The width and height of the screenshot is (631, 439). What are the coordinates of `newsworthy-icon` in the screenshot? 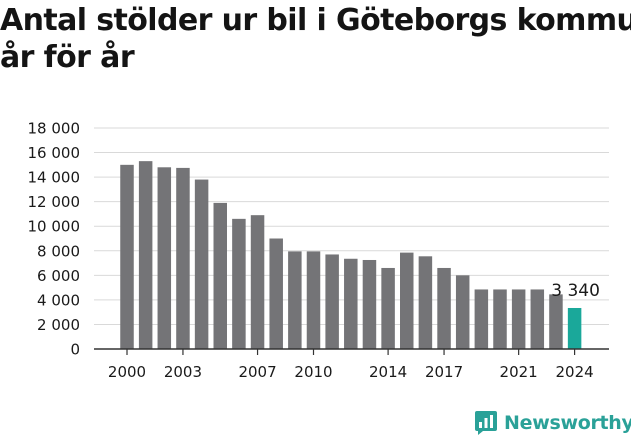 It's located at (486, 423).